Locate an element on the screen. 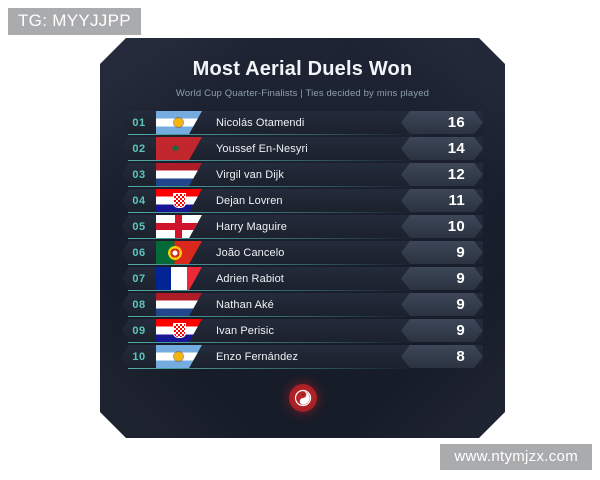 The image size is (600, 480). player-name: Nicolás Otamendi is located at coordinates (260, 122).